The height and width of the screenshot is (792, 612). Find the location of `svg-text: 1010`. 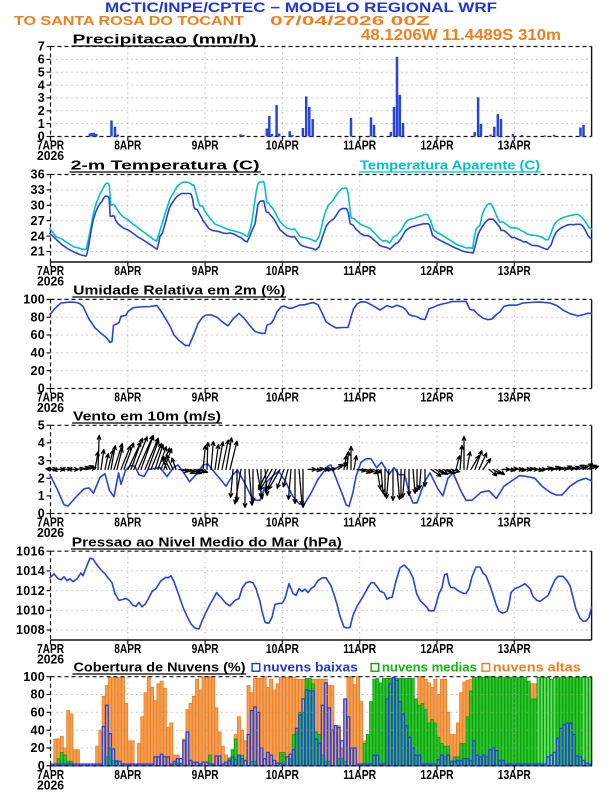

svg-text: 1010 is located at coordinates (30, 611).